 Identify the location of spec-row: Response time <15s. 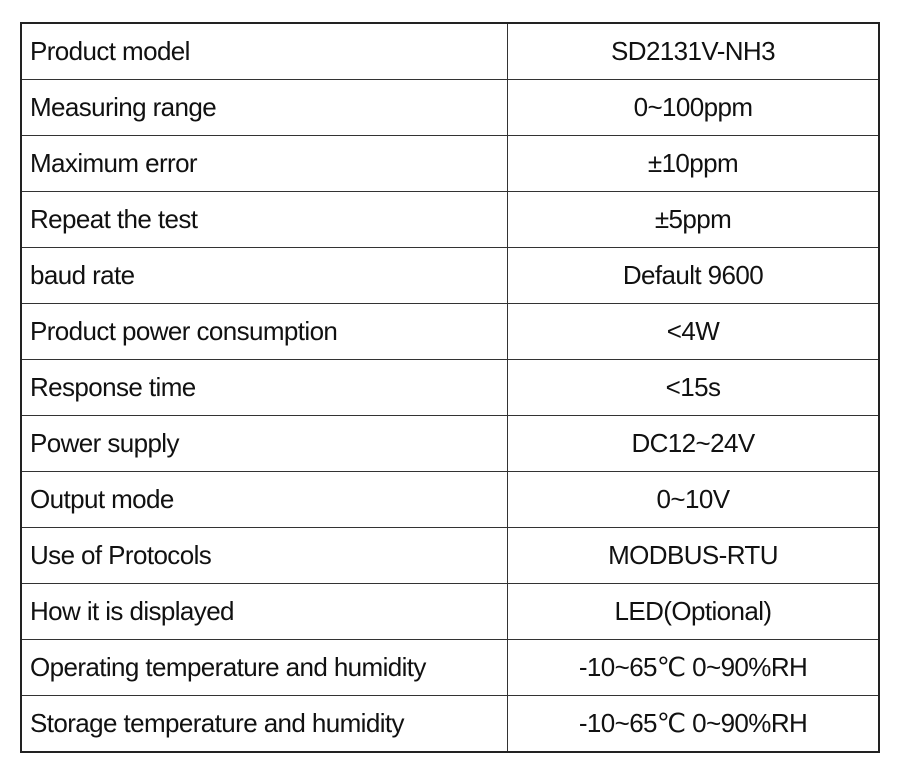
(450, 387).